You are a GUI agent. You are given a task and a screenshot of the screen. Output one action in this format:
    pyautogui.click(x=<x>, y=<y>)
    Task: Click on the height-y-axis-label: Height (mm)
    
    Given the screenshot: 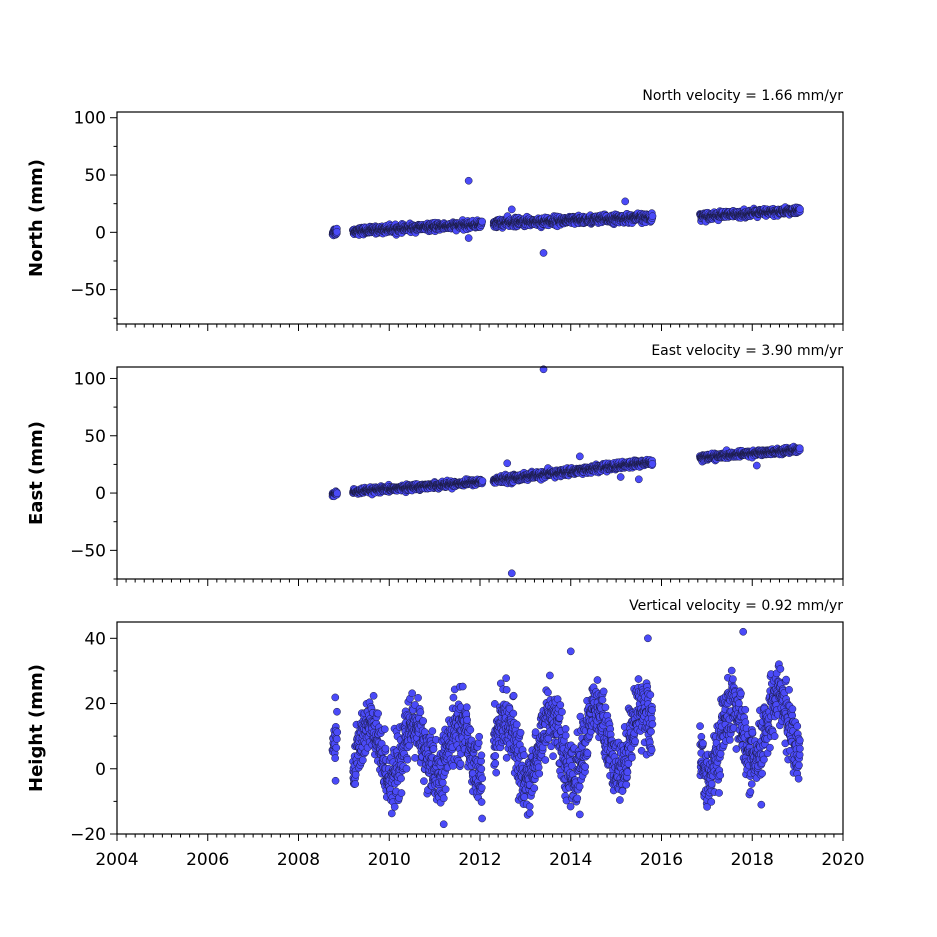 What is the action you would take?
    pyautogui.click(x=36, y=728)
    